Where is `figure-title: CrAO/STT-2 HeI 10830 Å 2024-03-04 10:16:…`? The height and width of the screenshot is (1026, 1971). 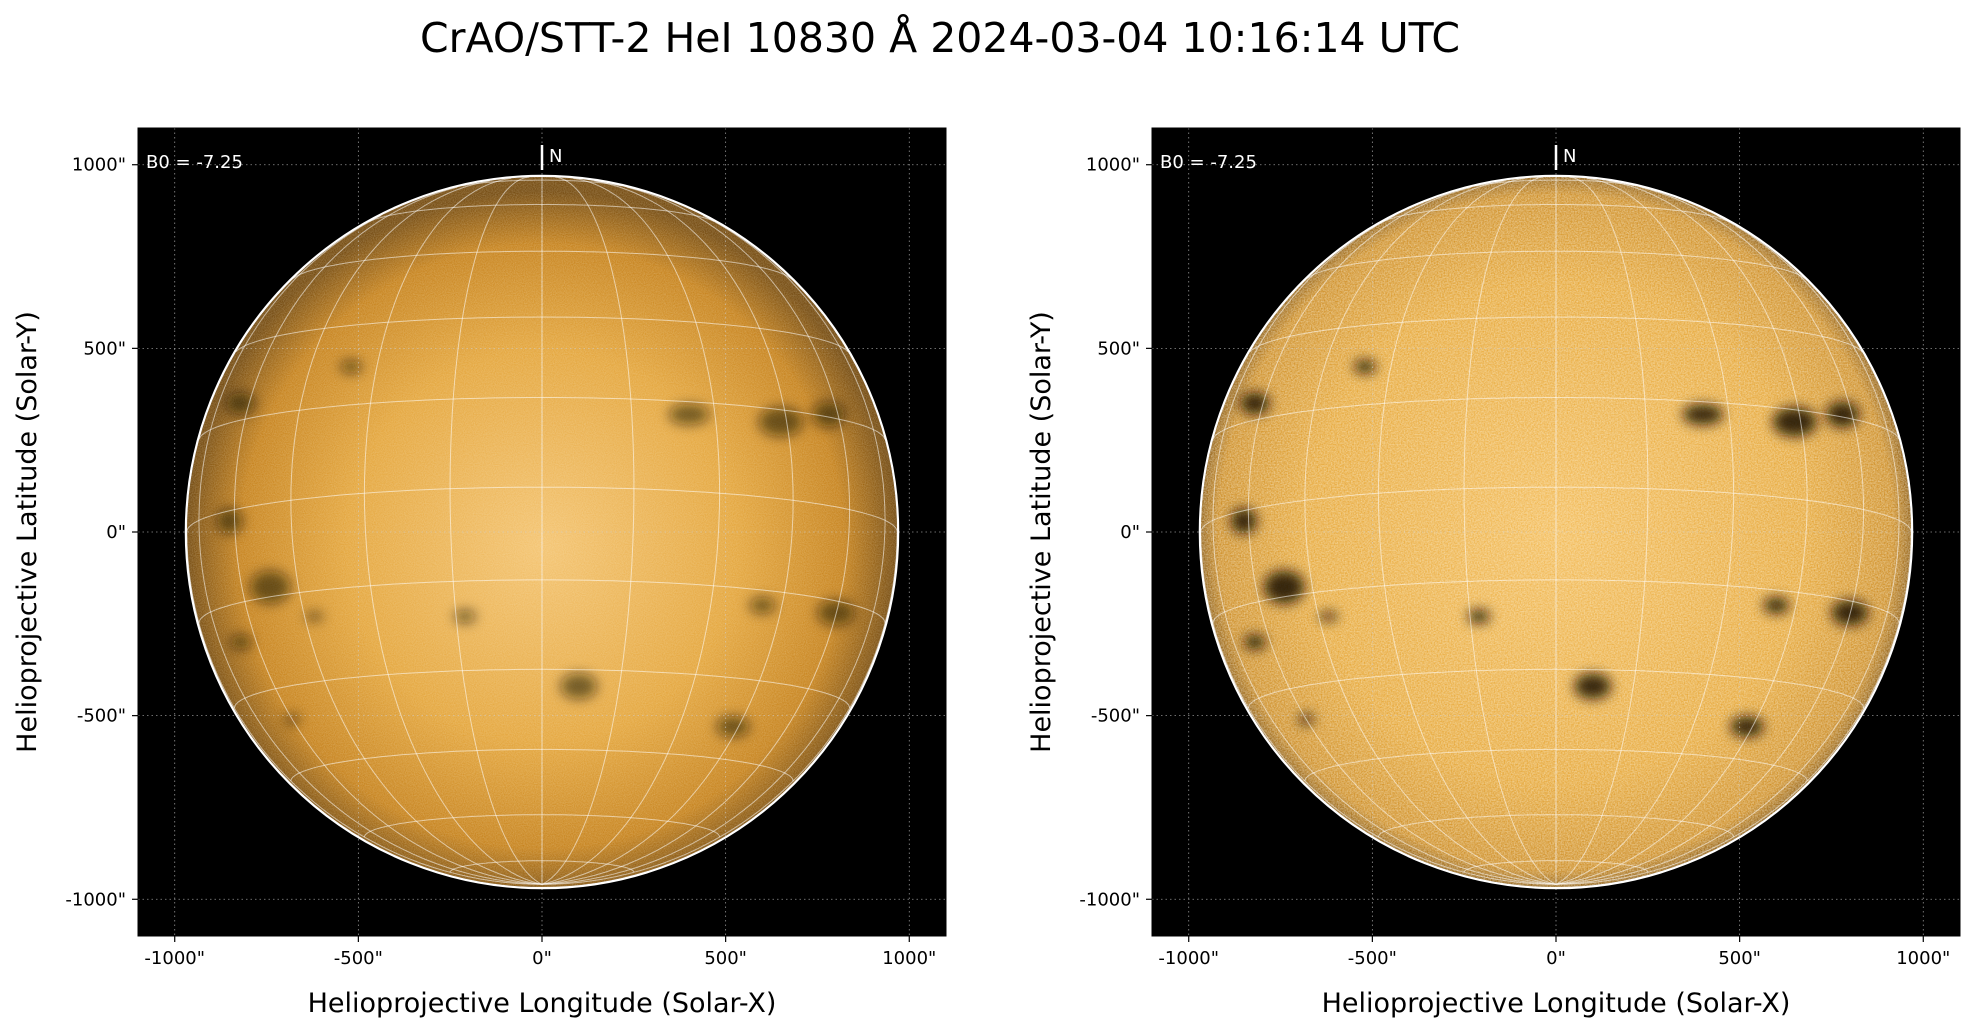
figure-title: CrAO/STT-2 HeI 10830 Å 2024-03-04 10:16:… is located at coordinates (940, 38).